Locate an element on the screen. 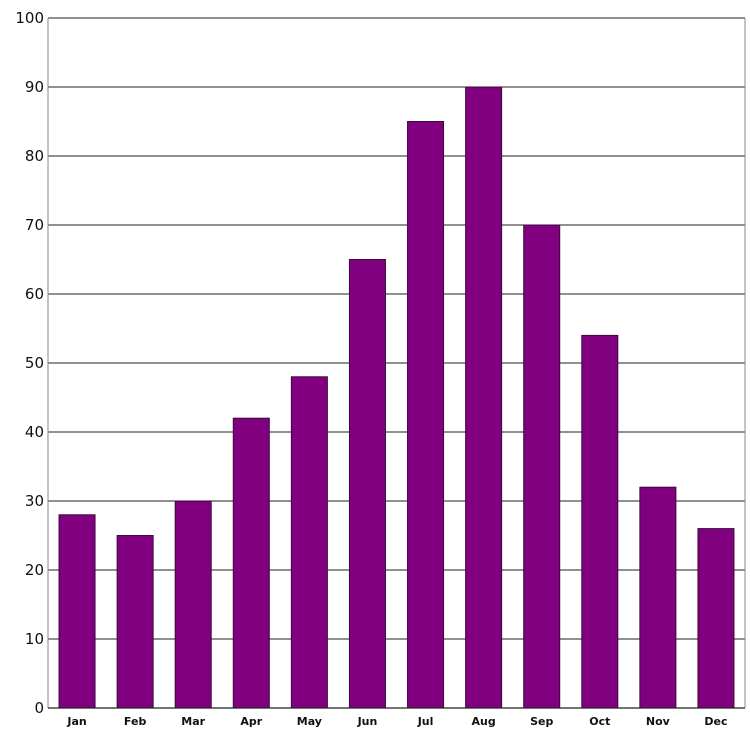  bar-jun is located at coordinates (367, 484).